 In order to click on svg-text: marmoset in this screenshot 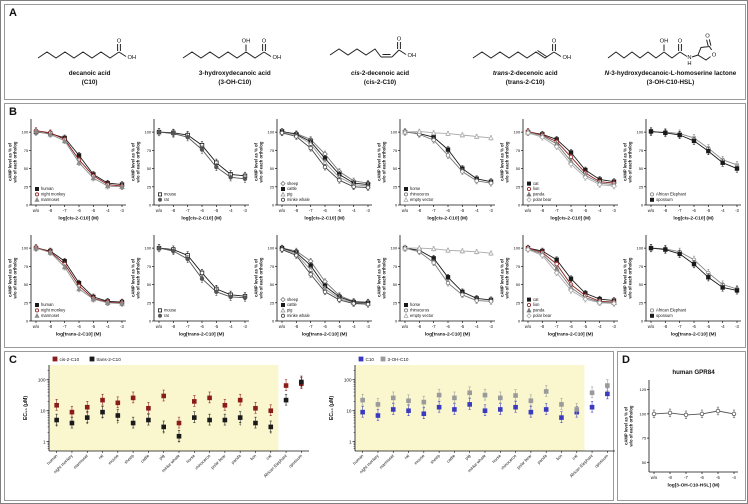, I will do `click(80, 461)`.